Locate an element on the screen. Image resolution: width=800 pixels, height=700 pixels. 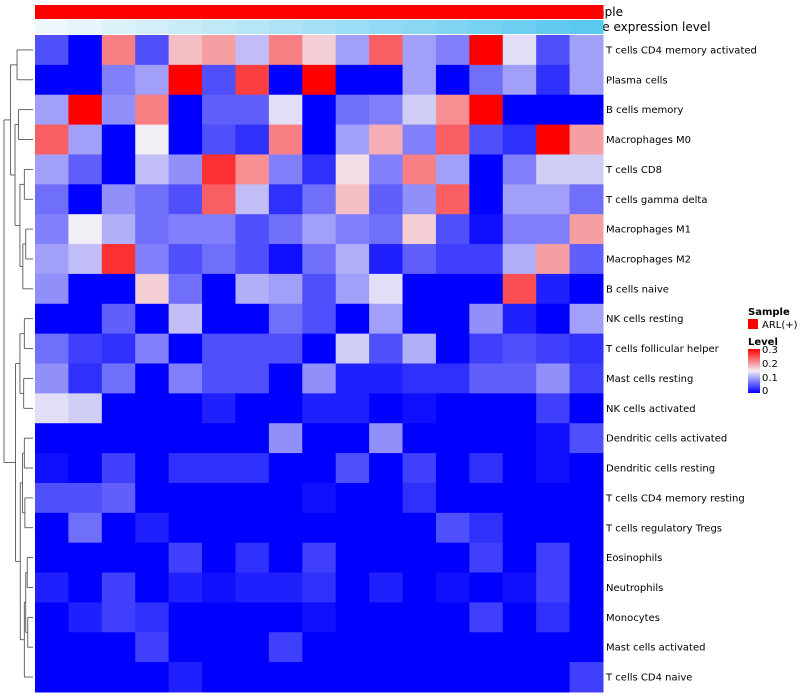
legend-title-level: Level is located at coordinates (763, 342).